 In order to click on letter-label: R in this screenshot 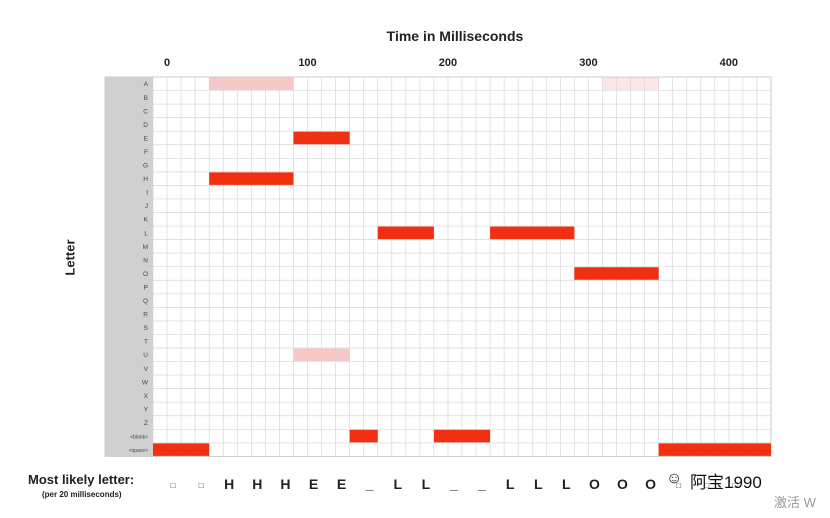, I will do `click(145, 315)`.